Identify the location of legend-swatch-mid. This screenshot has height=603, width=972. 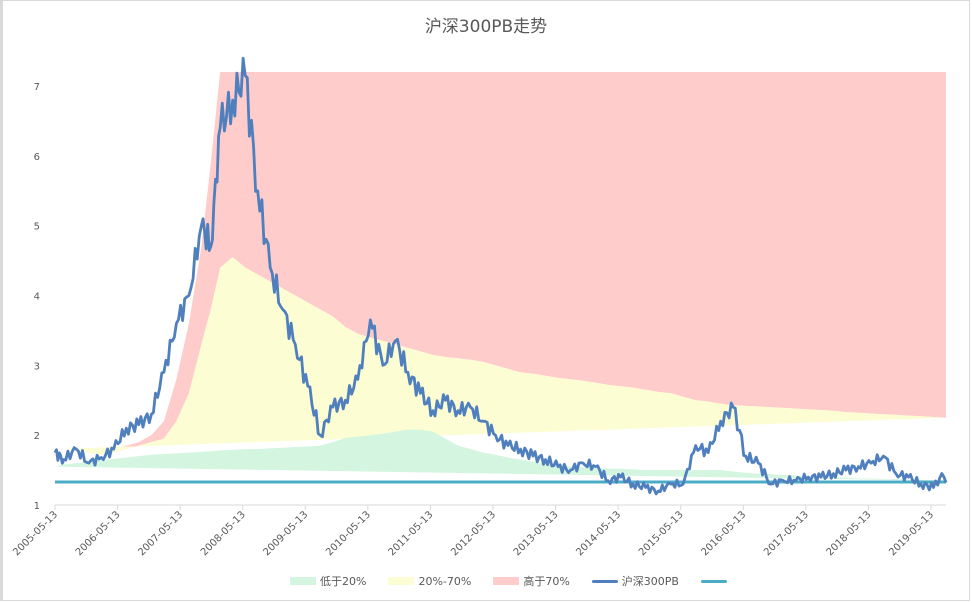
(401, 581).